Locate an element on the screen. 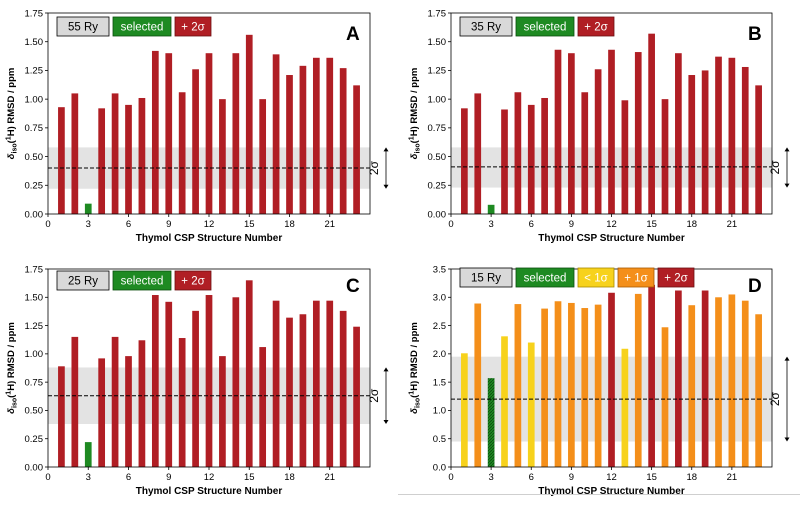 This screenshot has width=800, height=509. legend-label: 55 Ry is located at coordinates (83, 28).